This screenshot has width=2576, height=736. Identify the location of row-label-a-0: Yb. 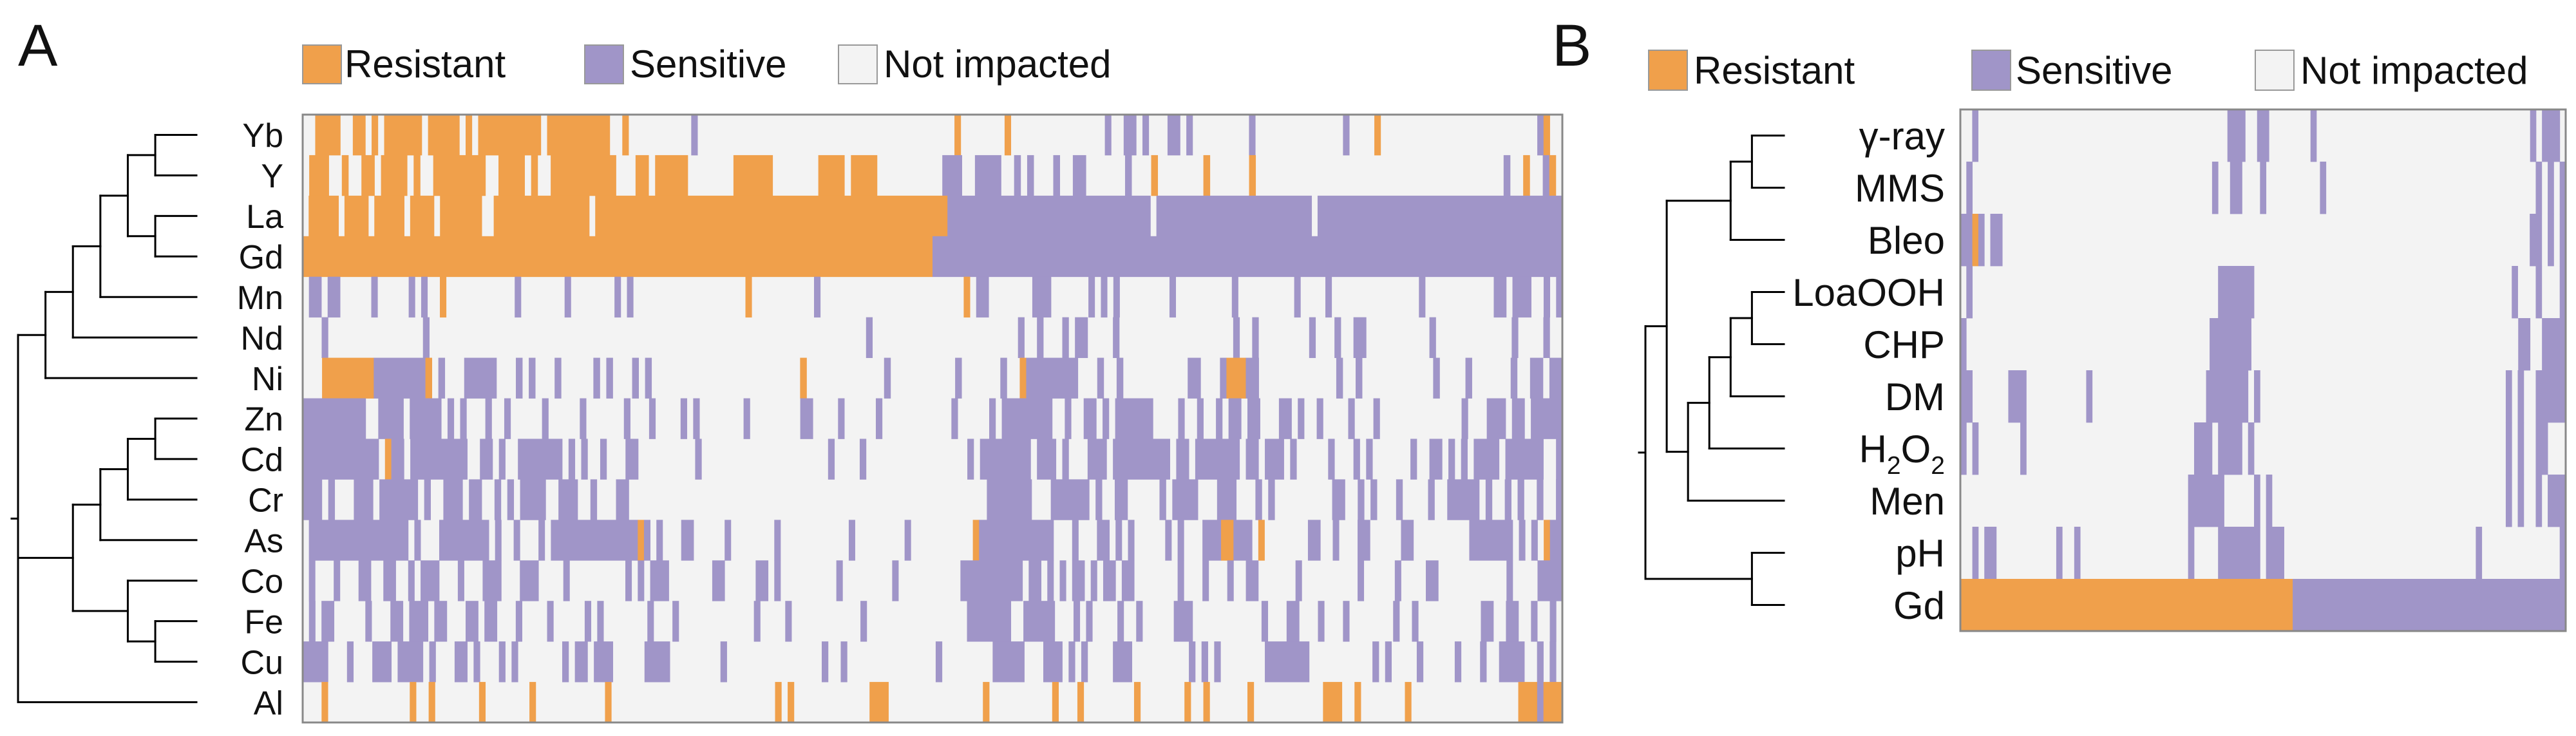
(262, 136).